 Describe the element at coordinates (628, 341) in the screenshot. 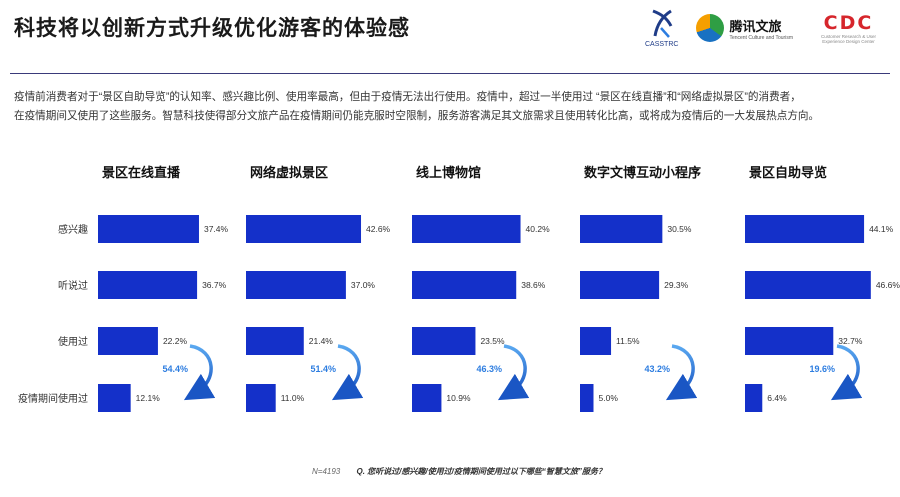

I see `bar-value-label: 11.5%` at that location.